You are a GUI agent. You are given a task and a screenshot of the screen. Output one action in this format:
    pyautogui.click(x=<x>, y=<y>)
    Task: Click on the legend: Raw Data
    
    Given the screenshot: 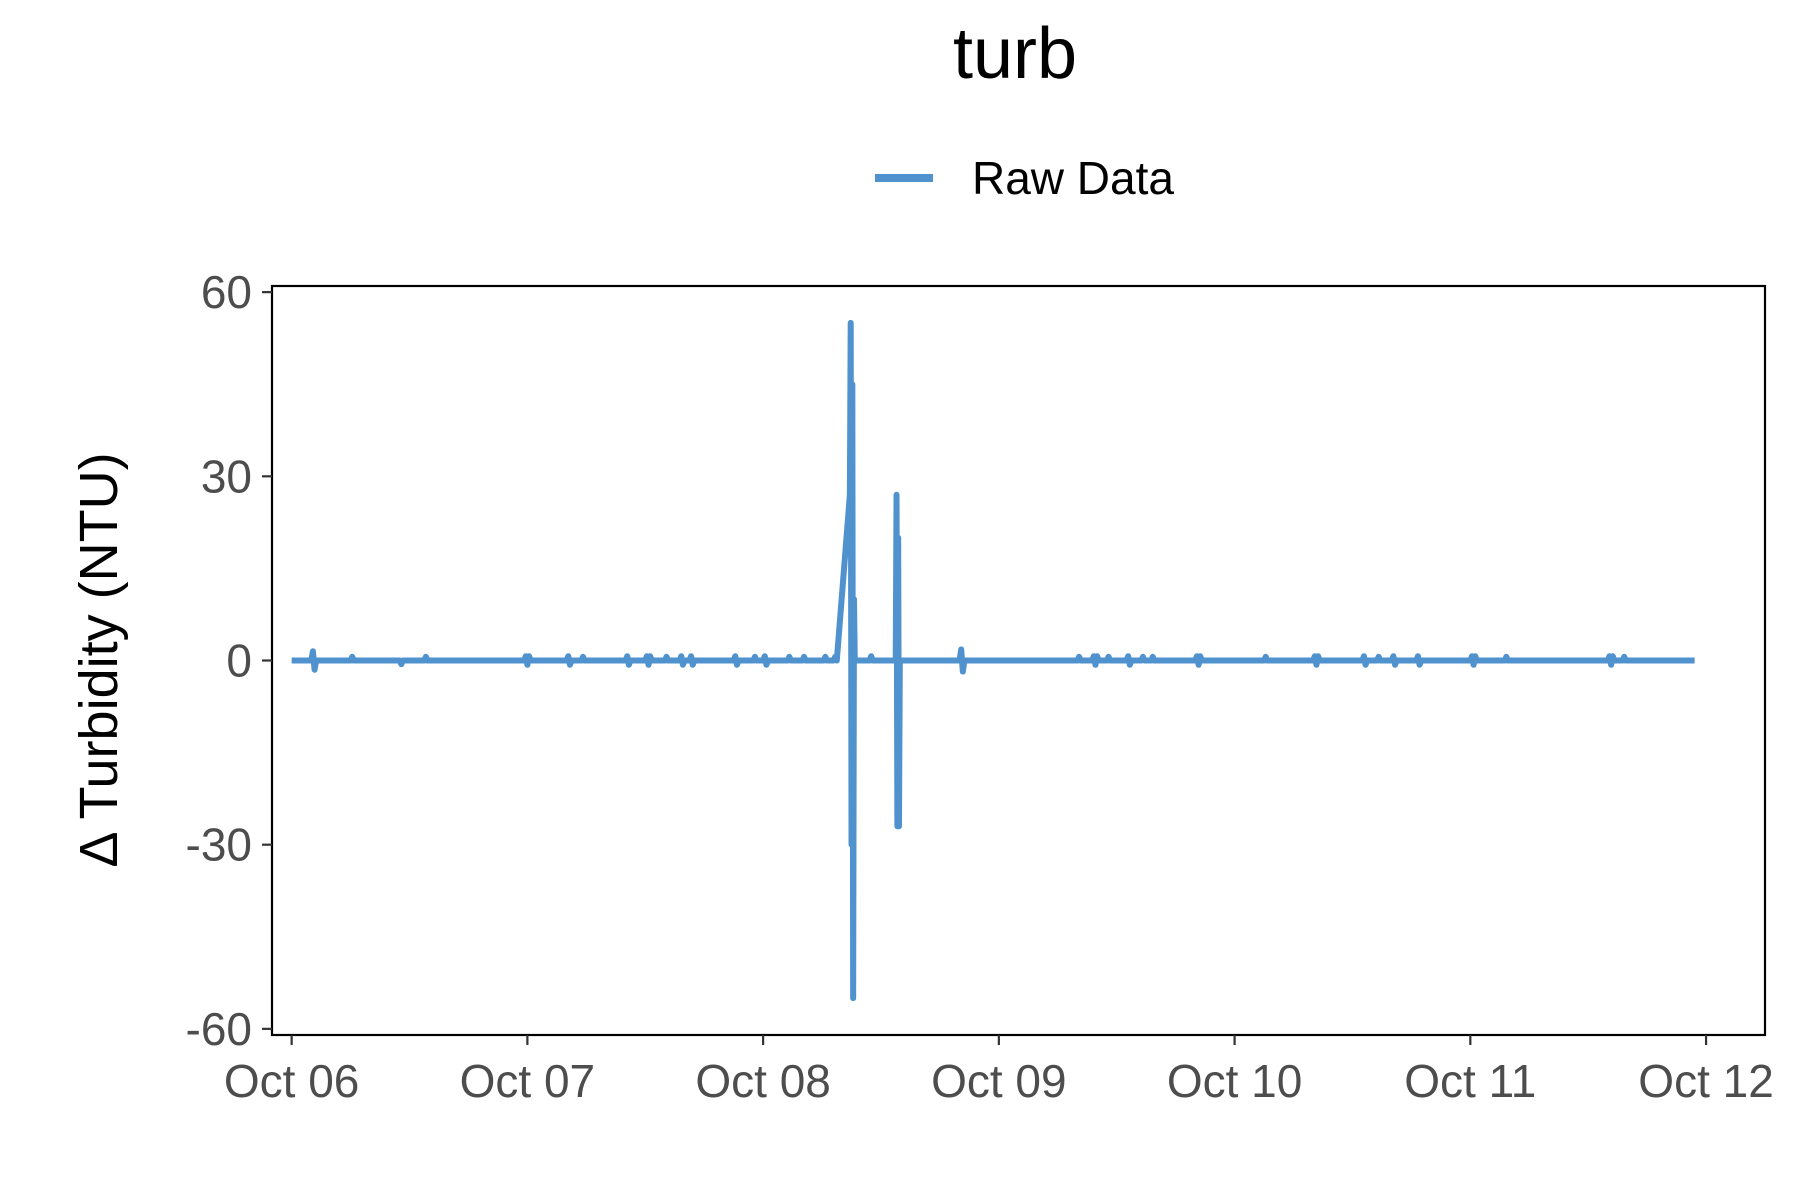 What is the action you would take?
    pyautogui.click(x=1024, y=178)
    